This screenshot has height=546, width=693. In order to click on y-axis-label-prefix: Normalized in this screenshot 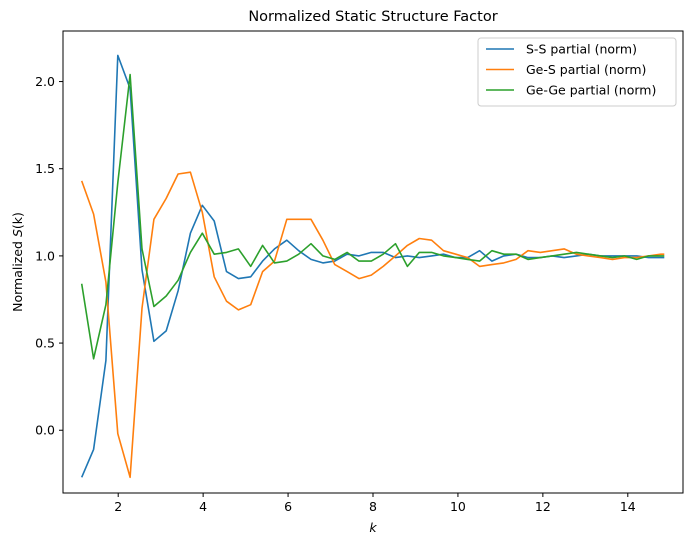, I will do `click(17, 274)`.